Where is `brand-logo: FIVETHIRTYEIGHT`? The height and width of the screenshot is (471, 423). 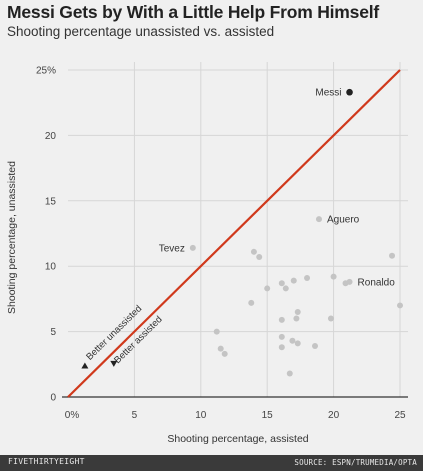 brand-logo: FIVETHIRTYEIGHT is located at coordinates (46, 461).